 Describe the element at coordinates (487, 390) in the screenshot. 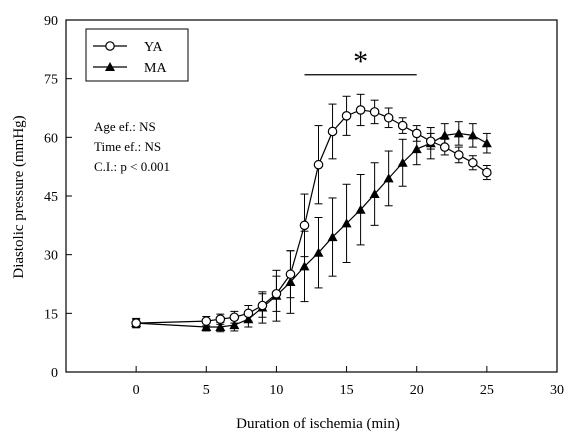

I see `x-tick-label: 25` at that location.